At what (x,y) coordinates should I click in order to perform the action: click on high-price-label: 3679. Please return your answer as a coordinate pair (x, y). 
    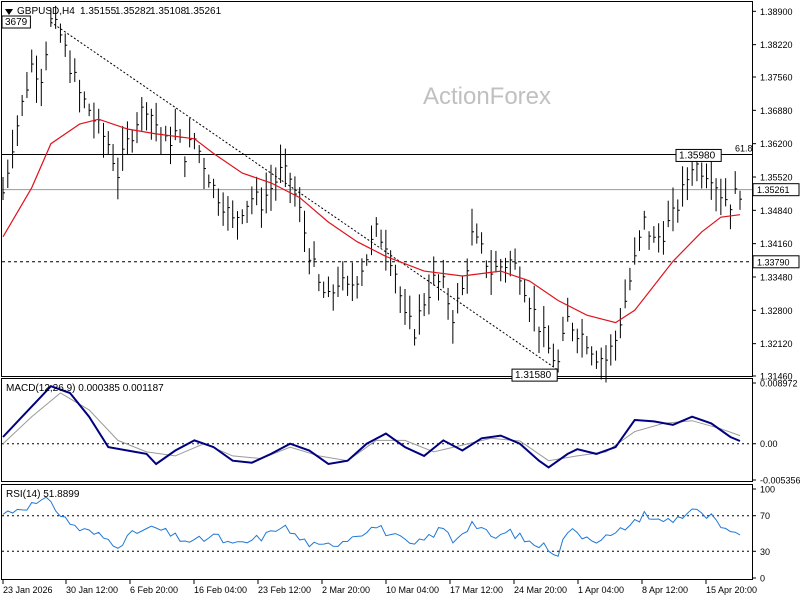
    Looking at the image, I should click on (16, 22).